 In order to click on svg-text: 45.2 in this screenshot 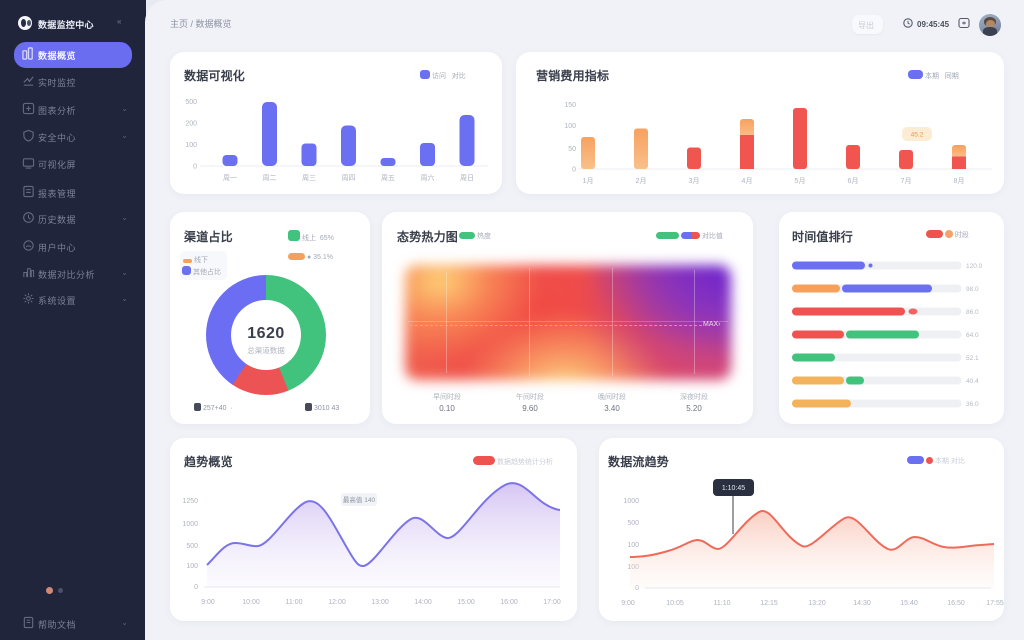, I will do `click(917, 135)`.